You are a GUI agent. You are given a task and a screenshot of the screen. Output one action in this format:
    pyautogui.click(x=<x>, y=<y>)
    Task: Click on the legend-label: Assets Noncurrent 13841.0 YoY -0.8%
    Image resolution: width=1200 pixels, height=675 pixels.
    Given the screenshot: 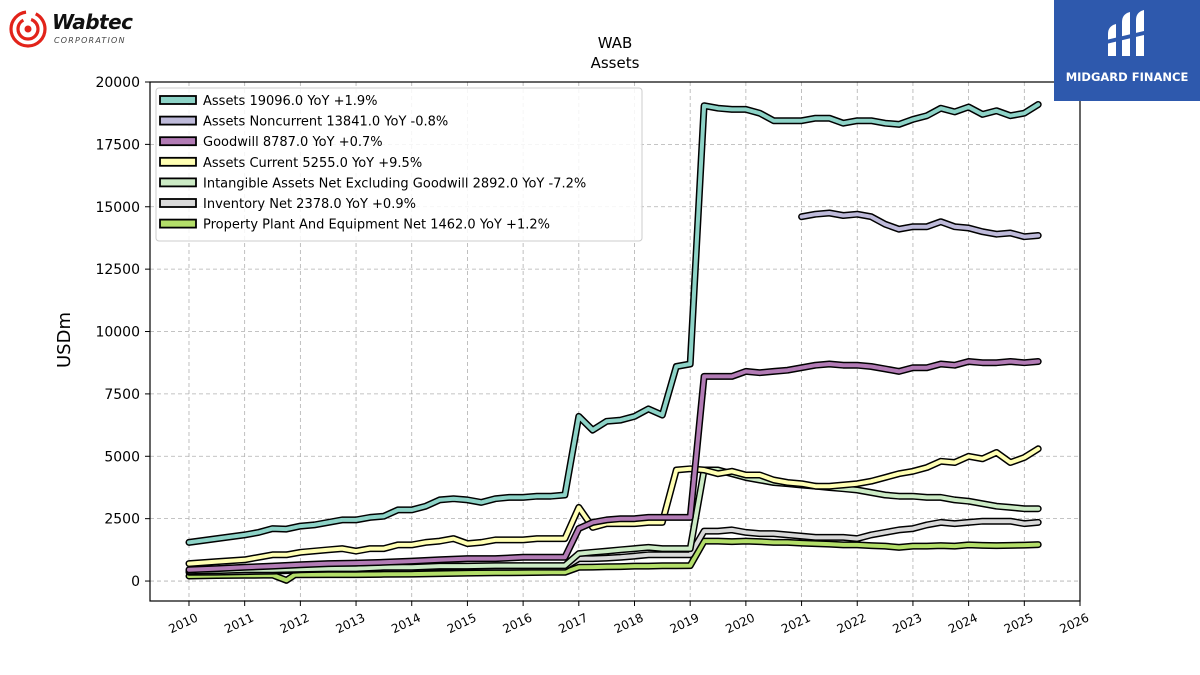 What is the action you would take?
    pyautogui.click(x=325, y=122)
    